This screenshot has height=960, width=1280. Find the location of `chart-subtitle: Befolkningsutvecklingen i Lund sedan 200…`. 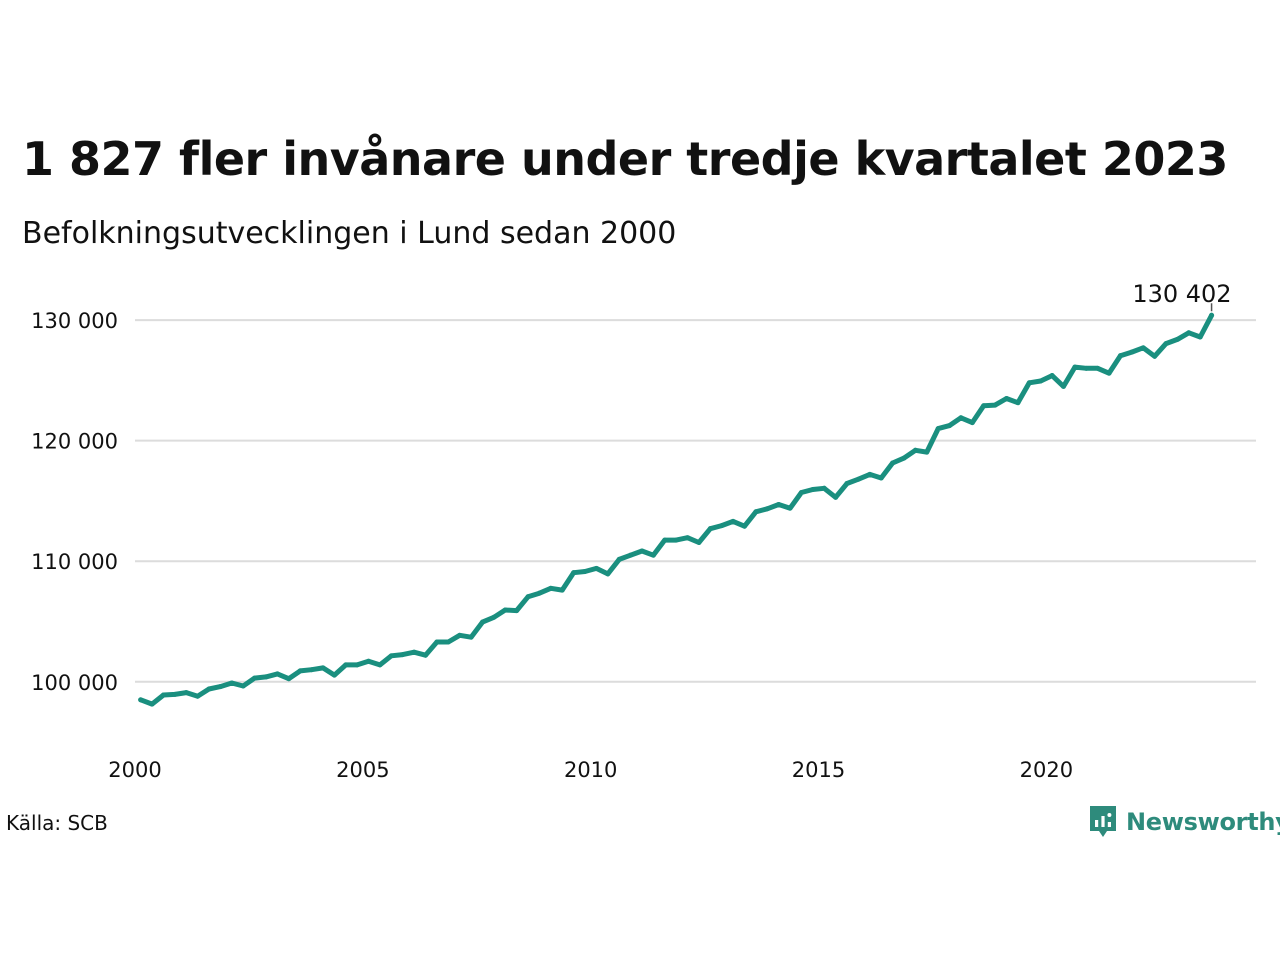

chart-subtitle: Befolkningsutvecklingen i Lund sedan 200… is located at coordinates (349, 233).